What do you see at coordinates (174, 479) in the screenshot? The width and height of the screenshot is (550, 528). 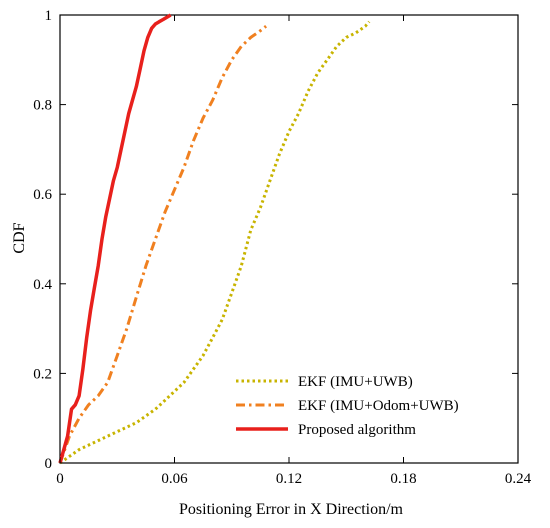 I see `x-tick-label: 0.06` at bounding box center [174, 479].